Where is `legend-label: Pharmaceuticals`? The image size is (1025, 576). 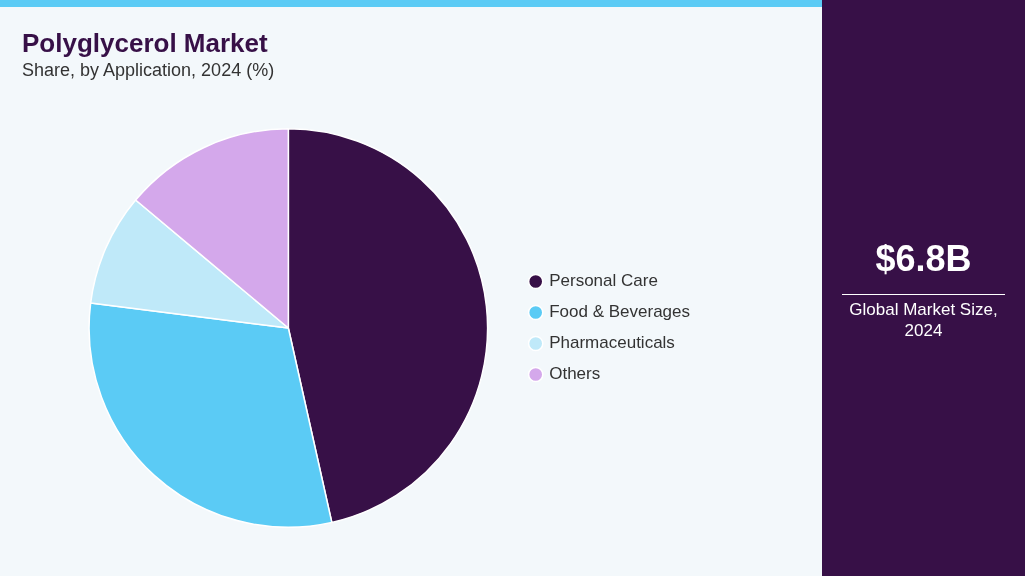
legend-label: Pharmaceuticals is located at coordinates (612, 343).